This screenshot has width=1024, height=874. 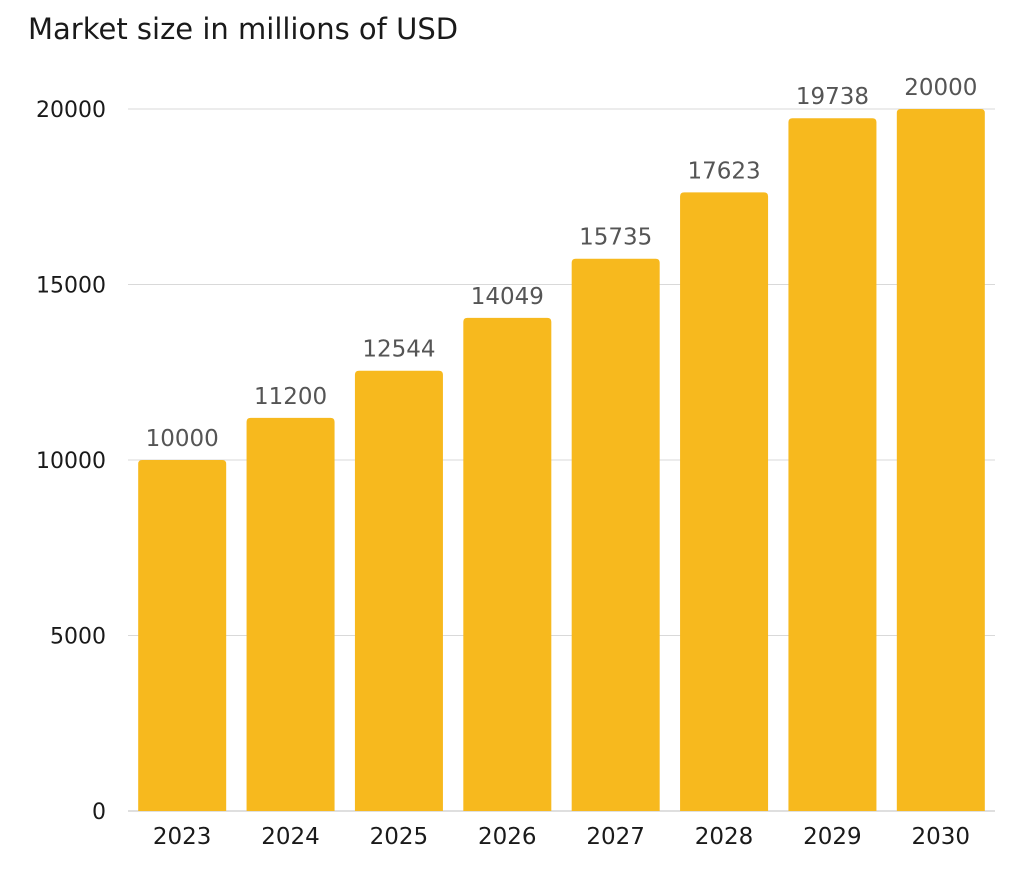 I want to click on y-tick-label: 20000, so click(x=71, y=110).